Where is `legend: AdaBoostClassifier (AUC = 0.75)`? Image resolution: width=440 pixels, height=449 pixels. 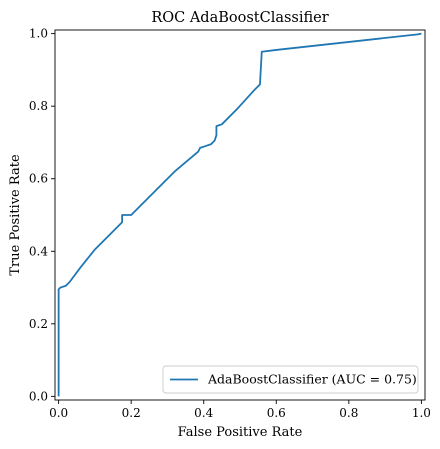
legend: AdaBoostClassifier (AUC = 0.75) is located at coordinates (290, 379).